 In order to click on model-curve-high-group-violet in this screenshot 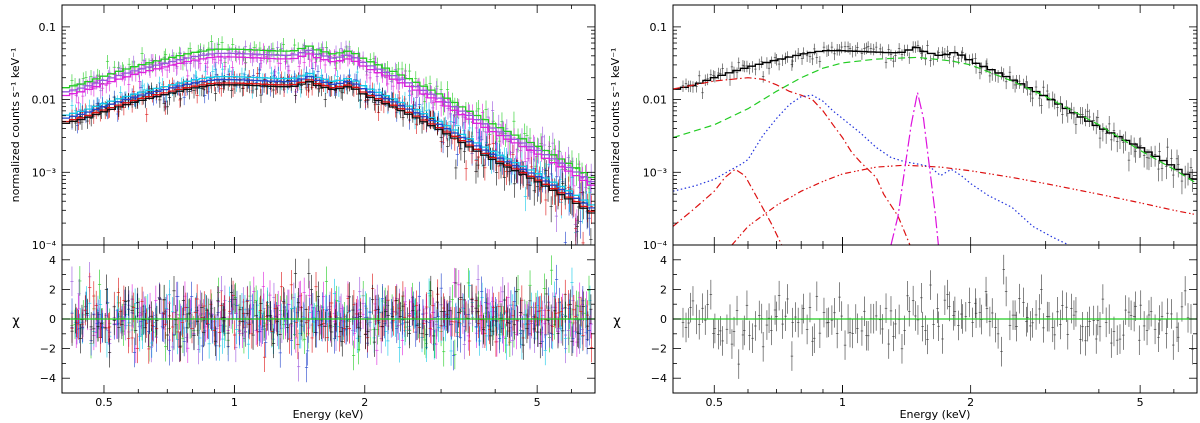, I will do `click(328, 116)`.